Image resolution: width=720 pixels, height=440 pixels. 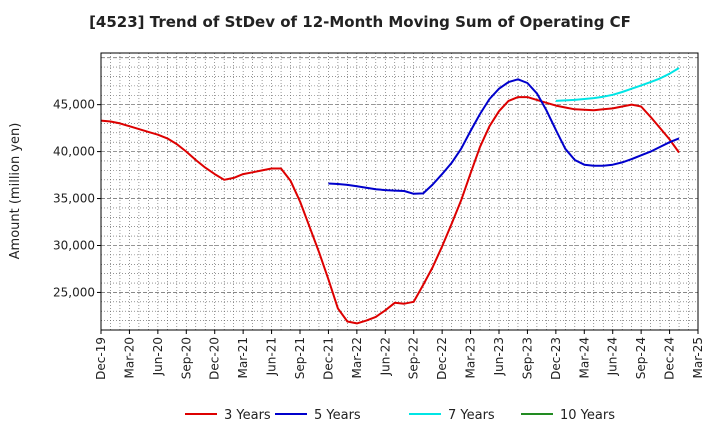 I want to click on y-axis-ticks: 25,000 30,000 35,000 40,000 45,000, so click(x=77, y=198).